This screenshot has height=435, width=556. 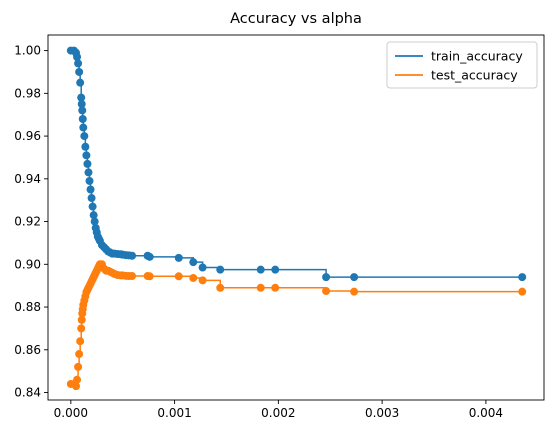 What do you see at coordinates (27, 393) in the screenshot?
I see `y-tick-label: 0.84` at bounding box center [27, 393].